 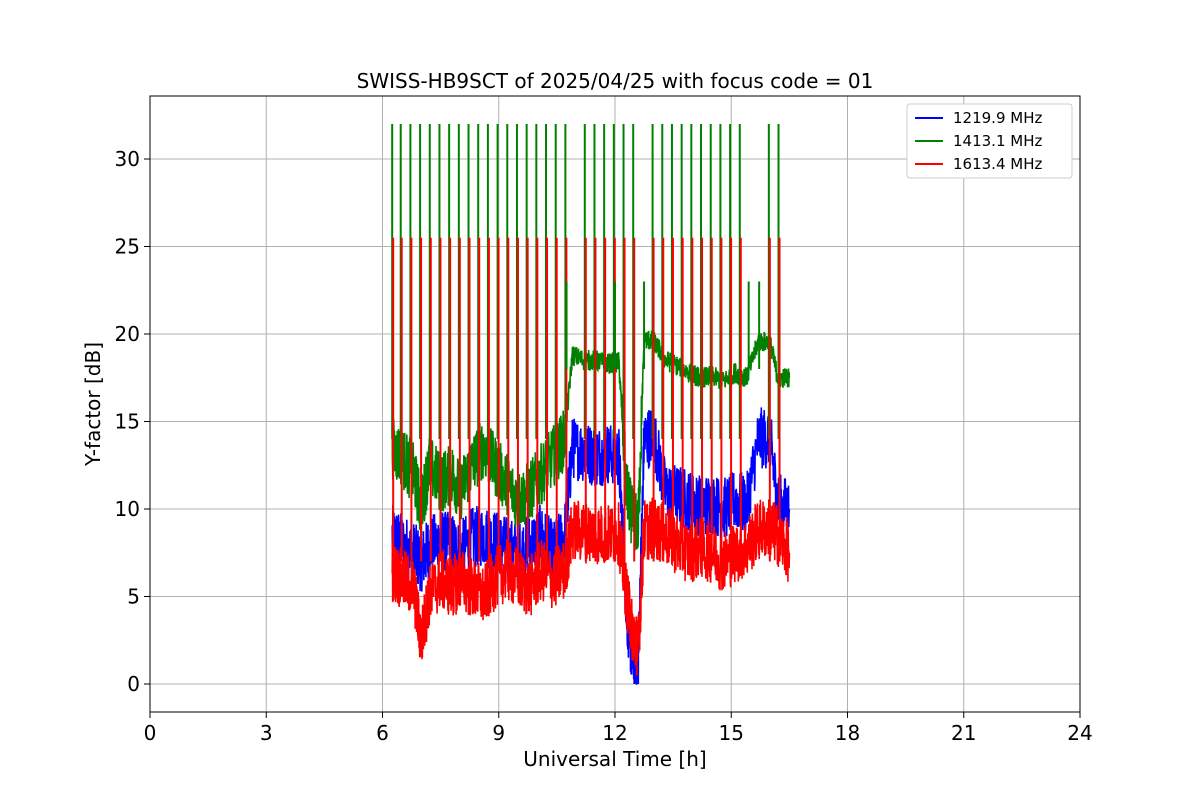 I want to click on legend: 1219.9 MHz 1413.1 MHz 1613.4 MHz, so click(x=989, y=141).